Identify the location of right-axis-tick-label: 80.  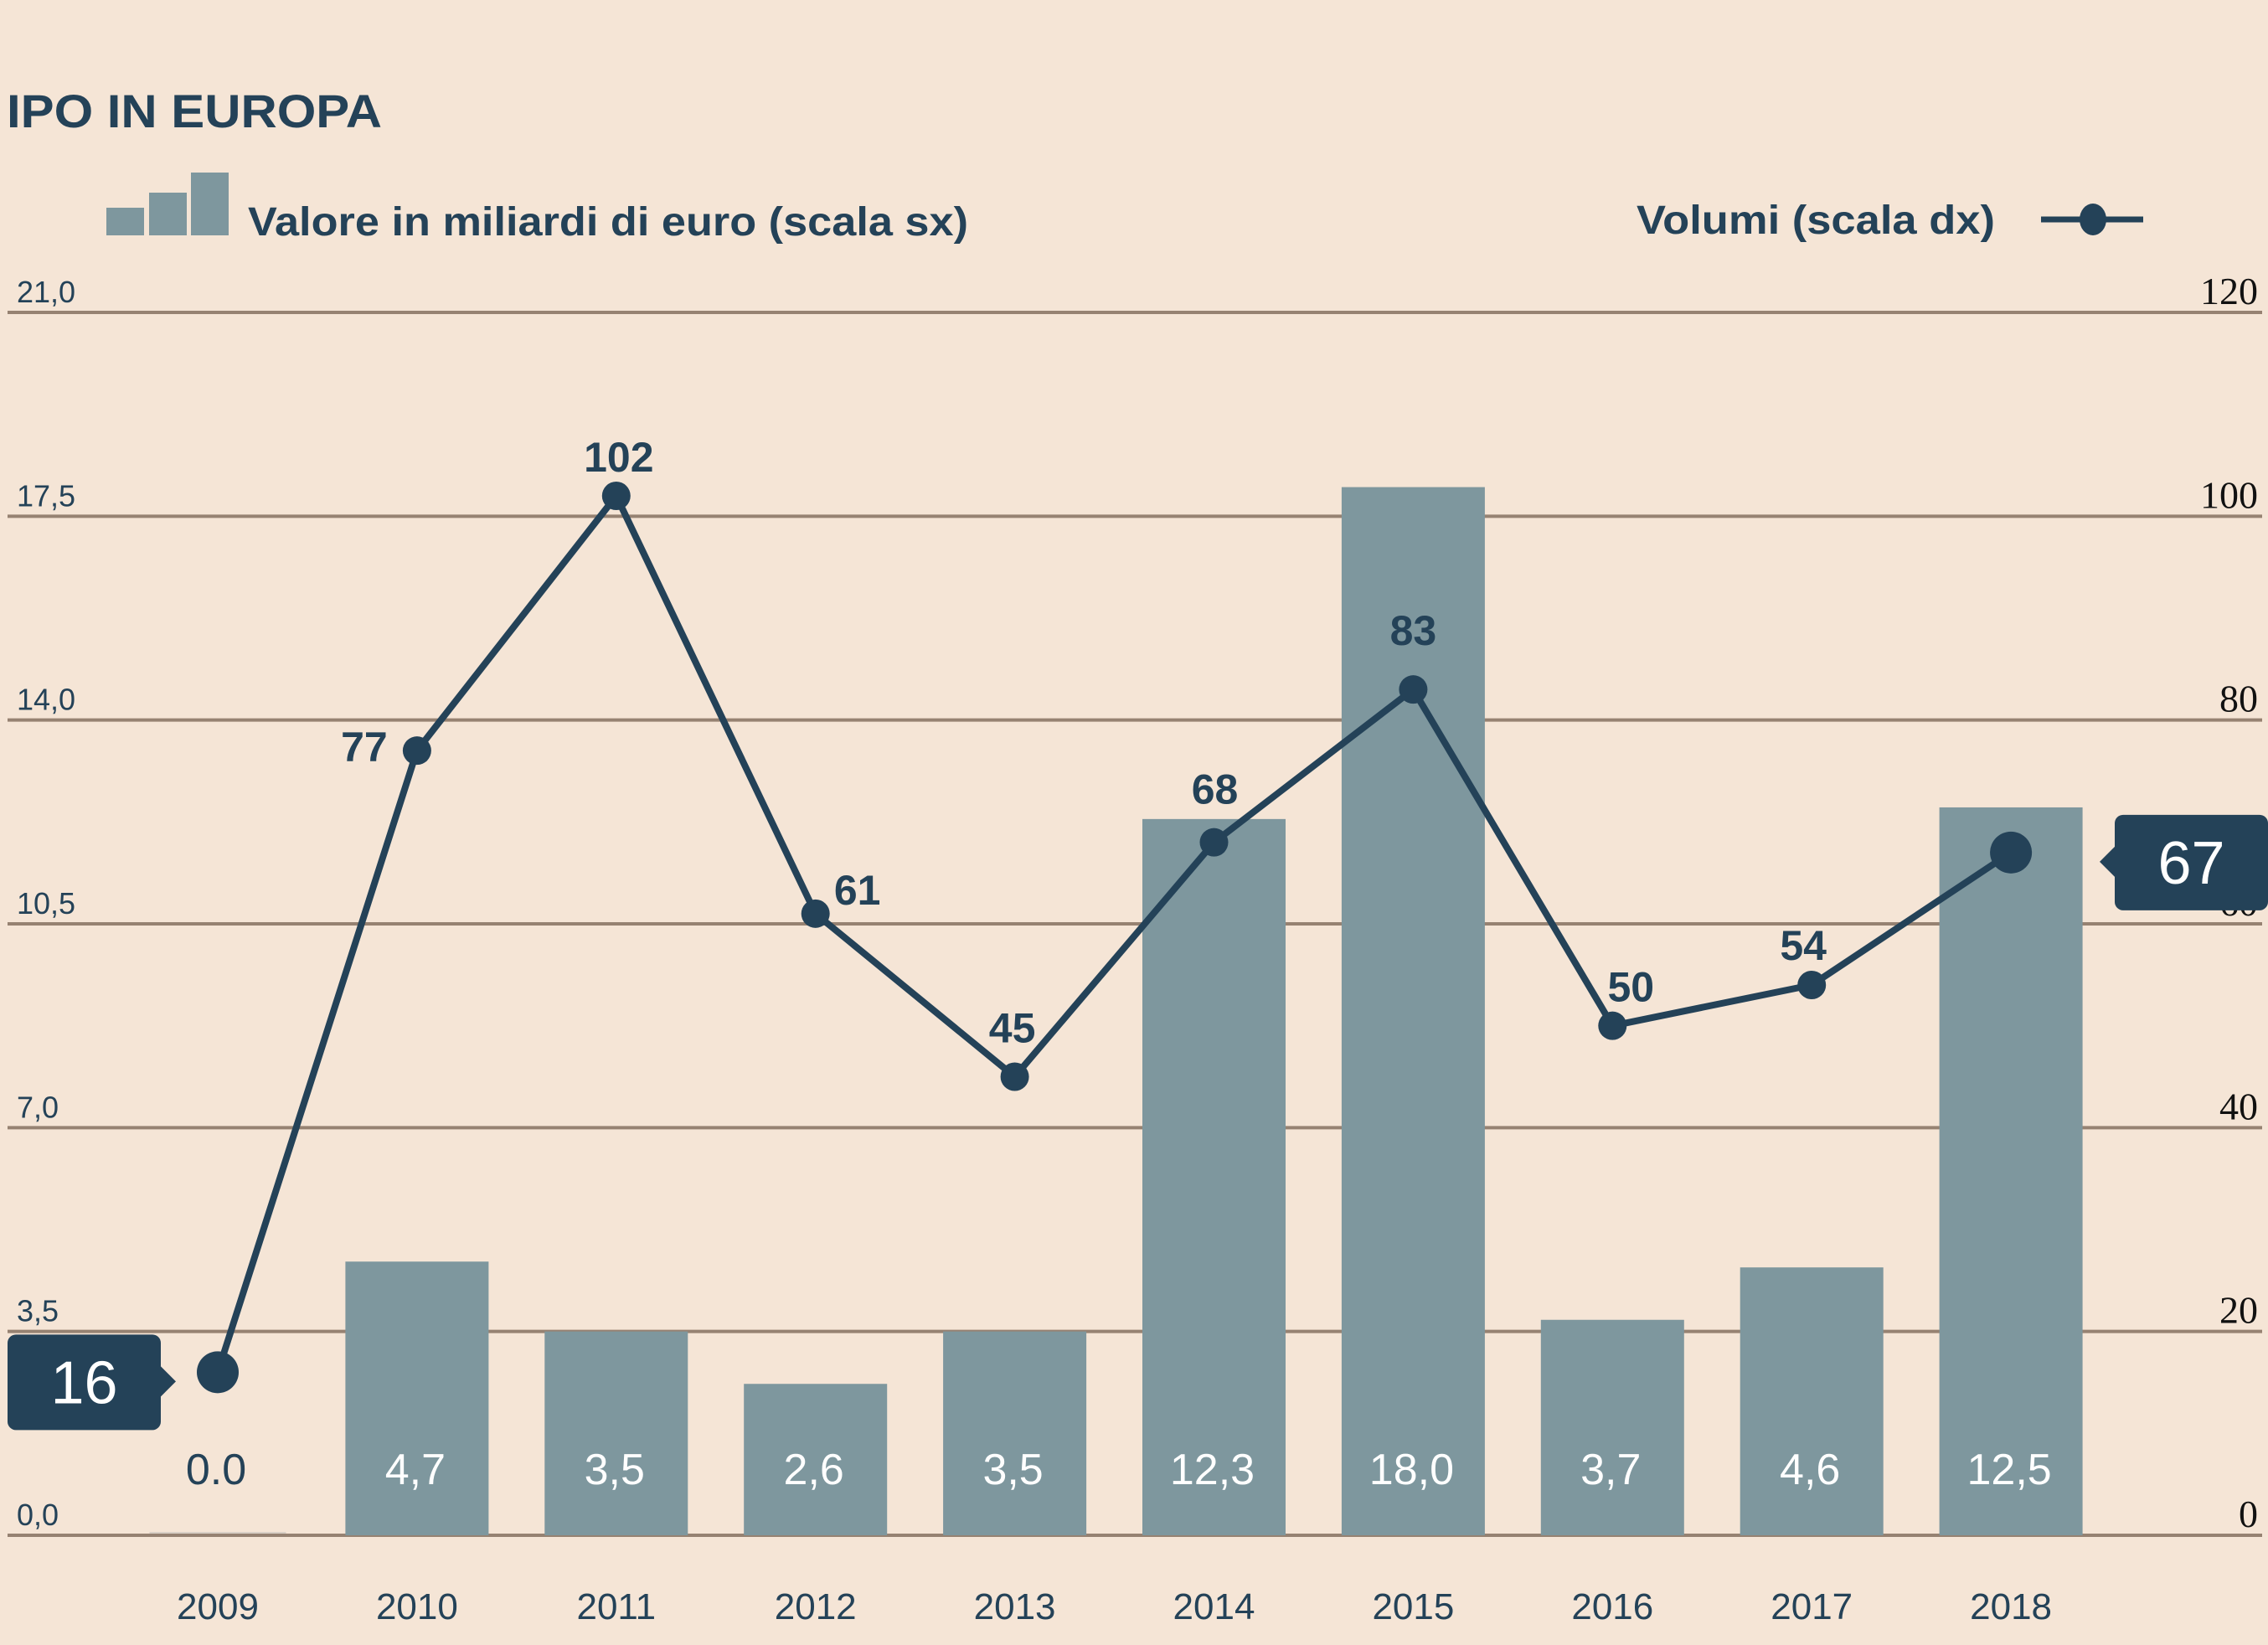
(2238, 699).